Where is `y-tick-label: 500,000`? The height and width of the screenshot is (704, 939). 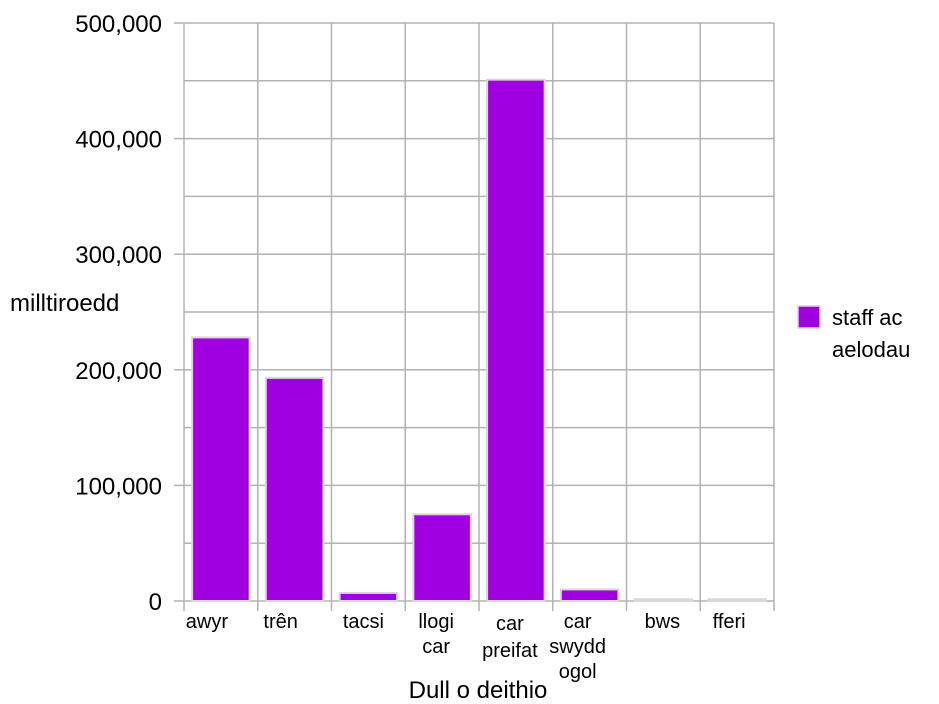
y-tick-label: 500,000 is located at coordinates (118, 24).